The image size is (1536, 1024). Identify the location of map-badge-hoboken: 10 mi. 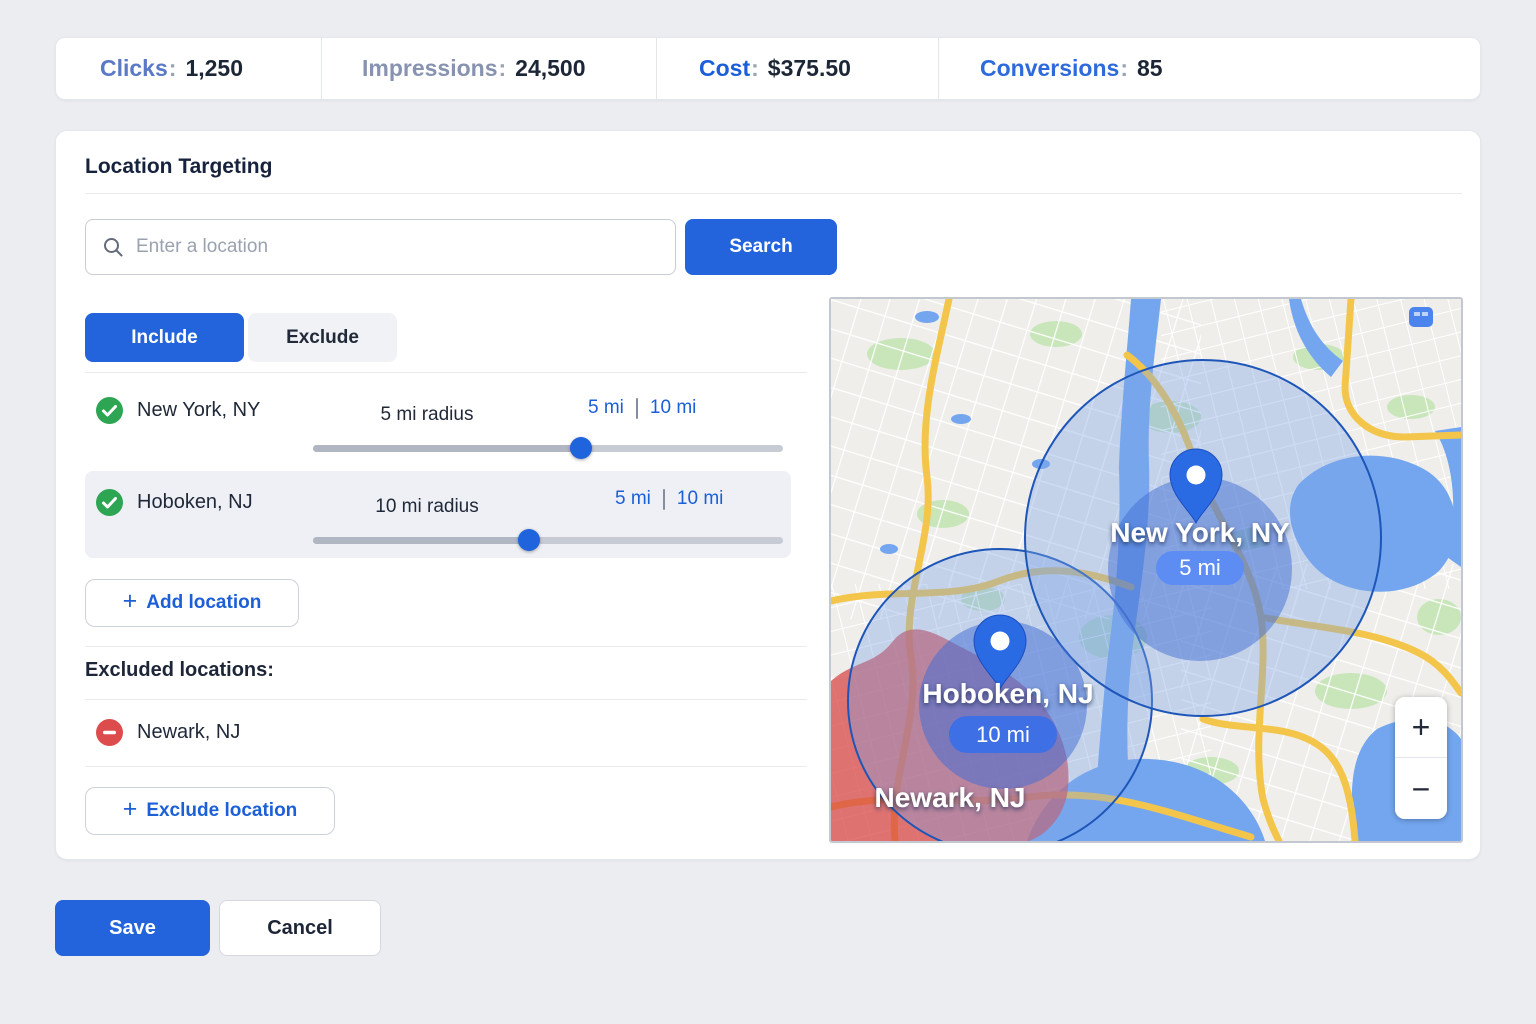
(1003, 734).